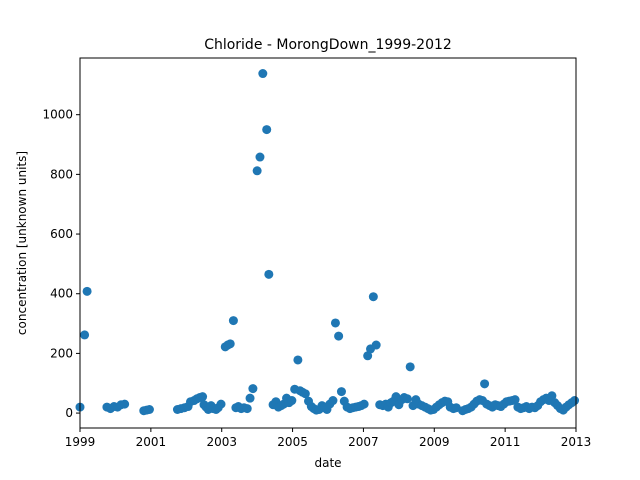  Describe the element at coordinates (327, 463) in the screenshot. I see `x-axis-label: date` at that location.